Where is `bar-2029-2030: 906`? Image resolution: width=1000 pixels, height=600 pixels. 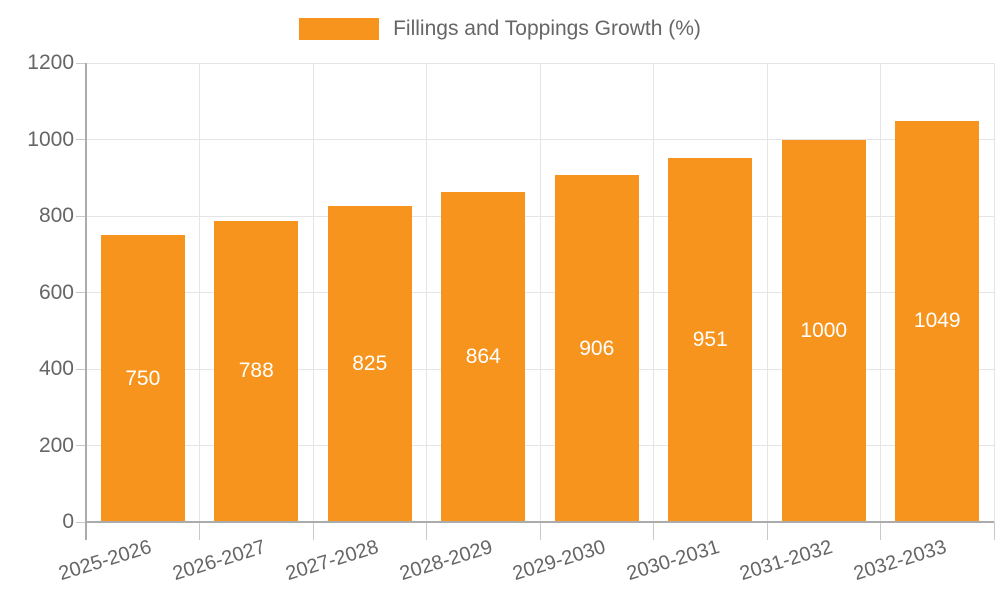
bar-2029-2030: 906 is located at coordinates (596, 348).